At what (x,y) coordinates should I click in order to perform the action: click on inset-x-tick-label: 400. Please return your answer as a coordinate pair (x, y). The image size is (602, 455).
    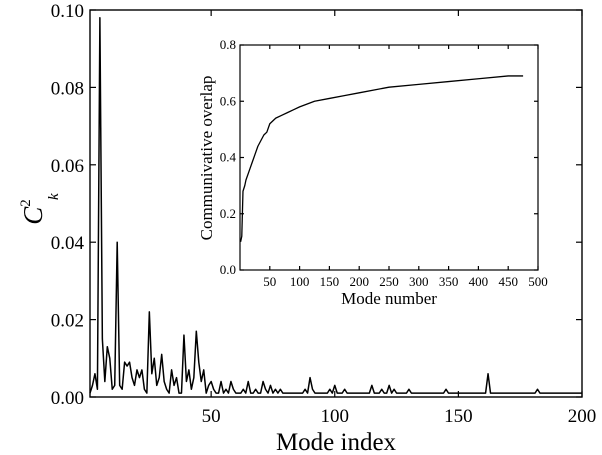
    Looking at the image, I should click on (479, 281).